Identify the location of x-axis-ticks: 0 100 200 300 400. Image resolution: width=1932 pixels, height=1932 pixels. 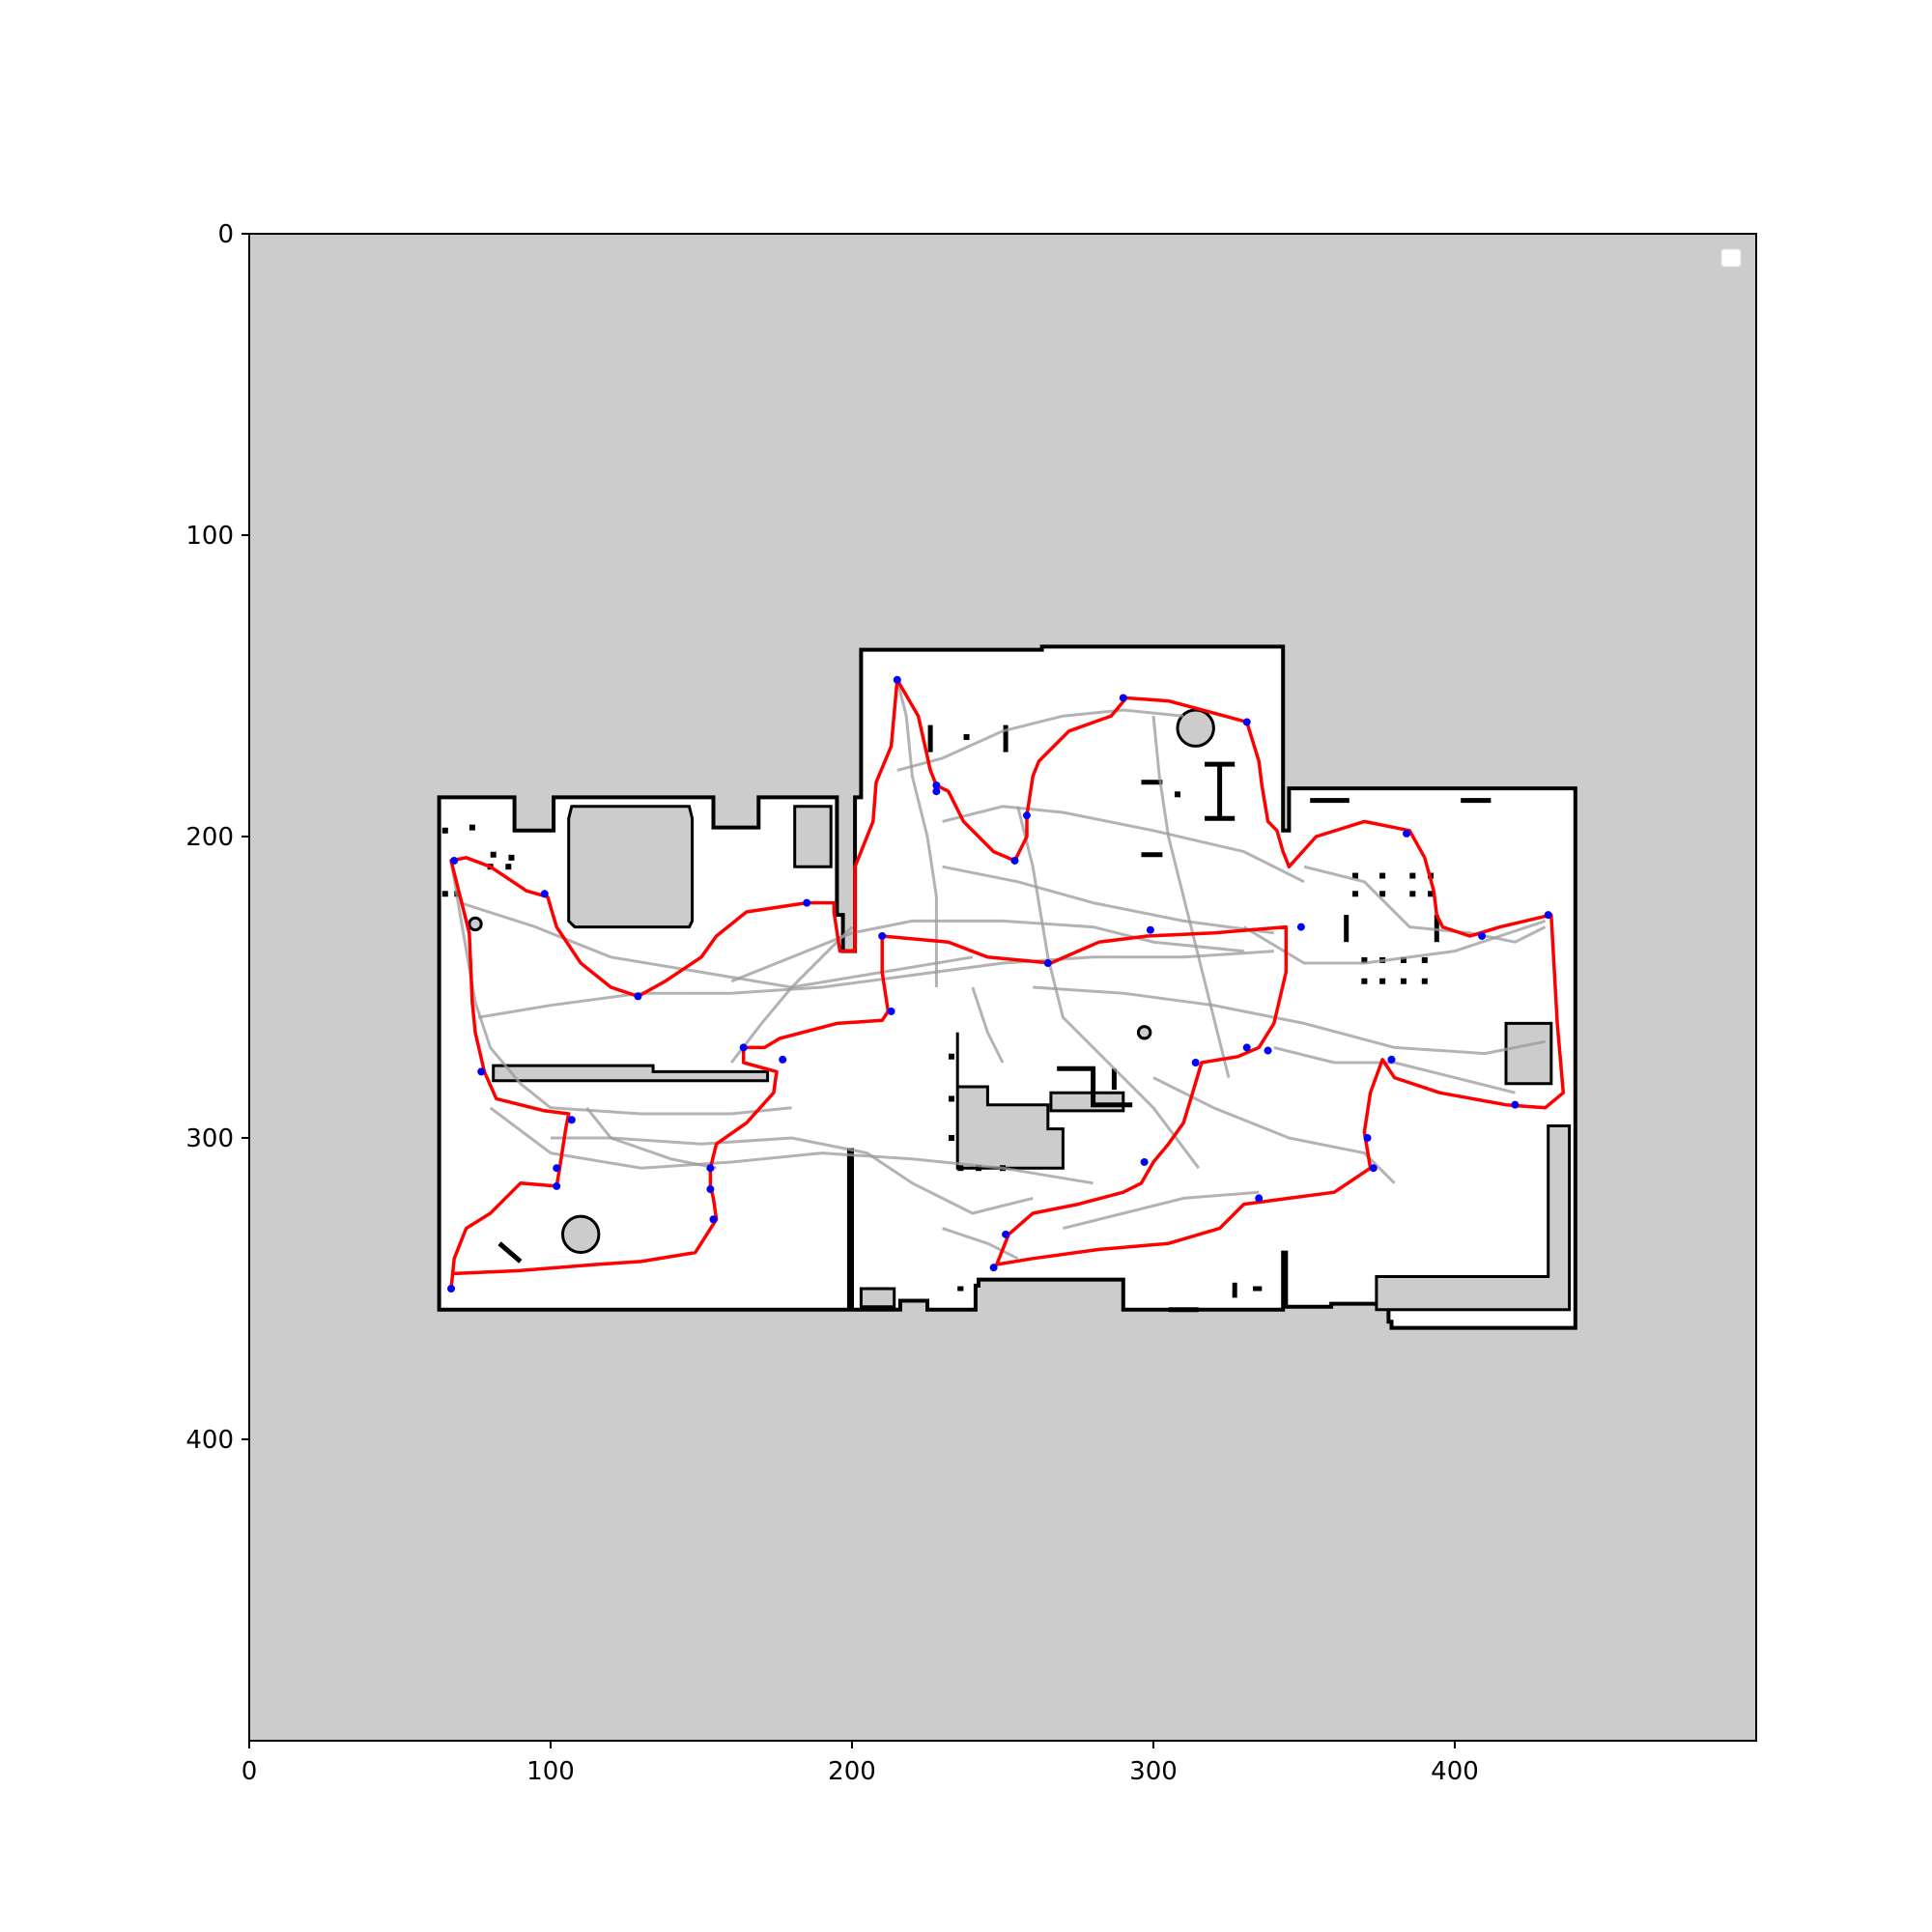
(860, 1763).